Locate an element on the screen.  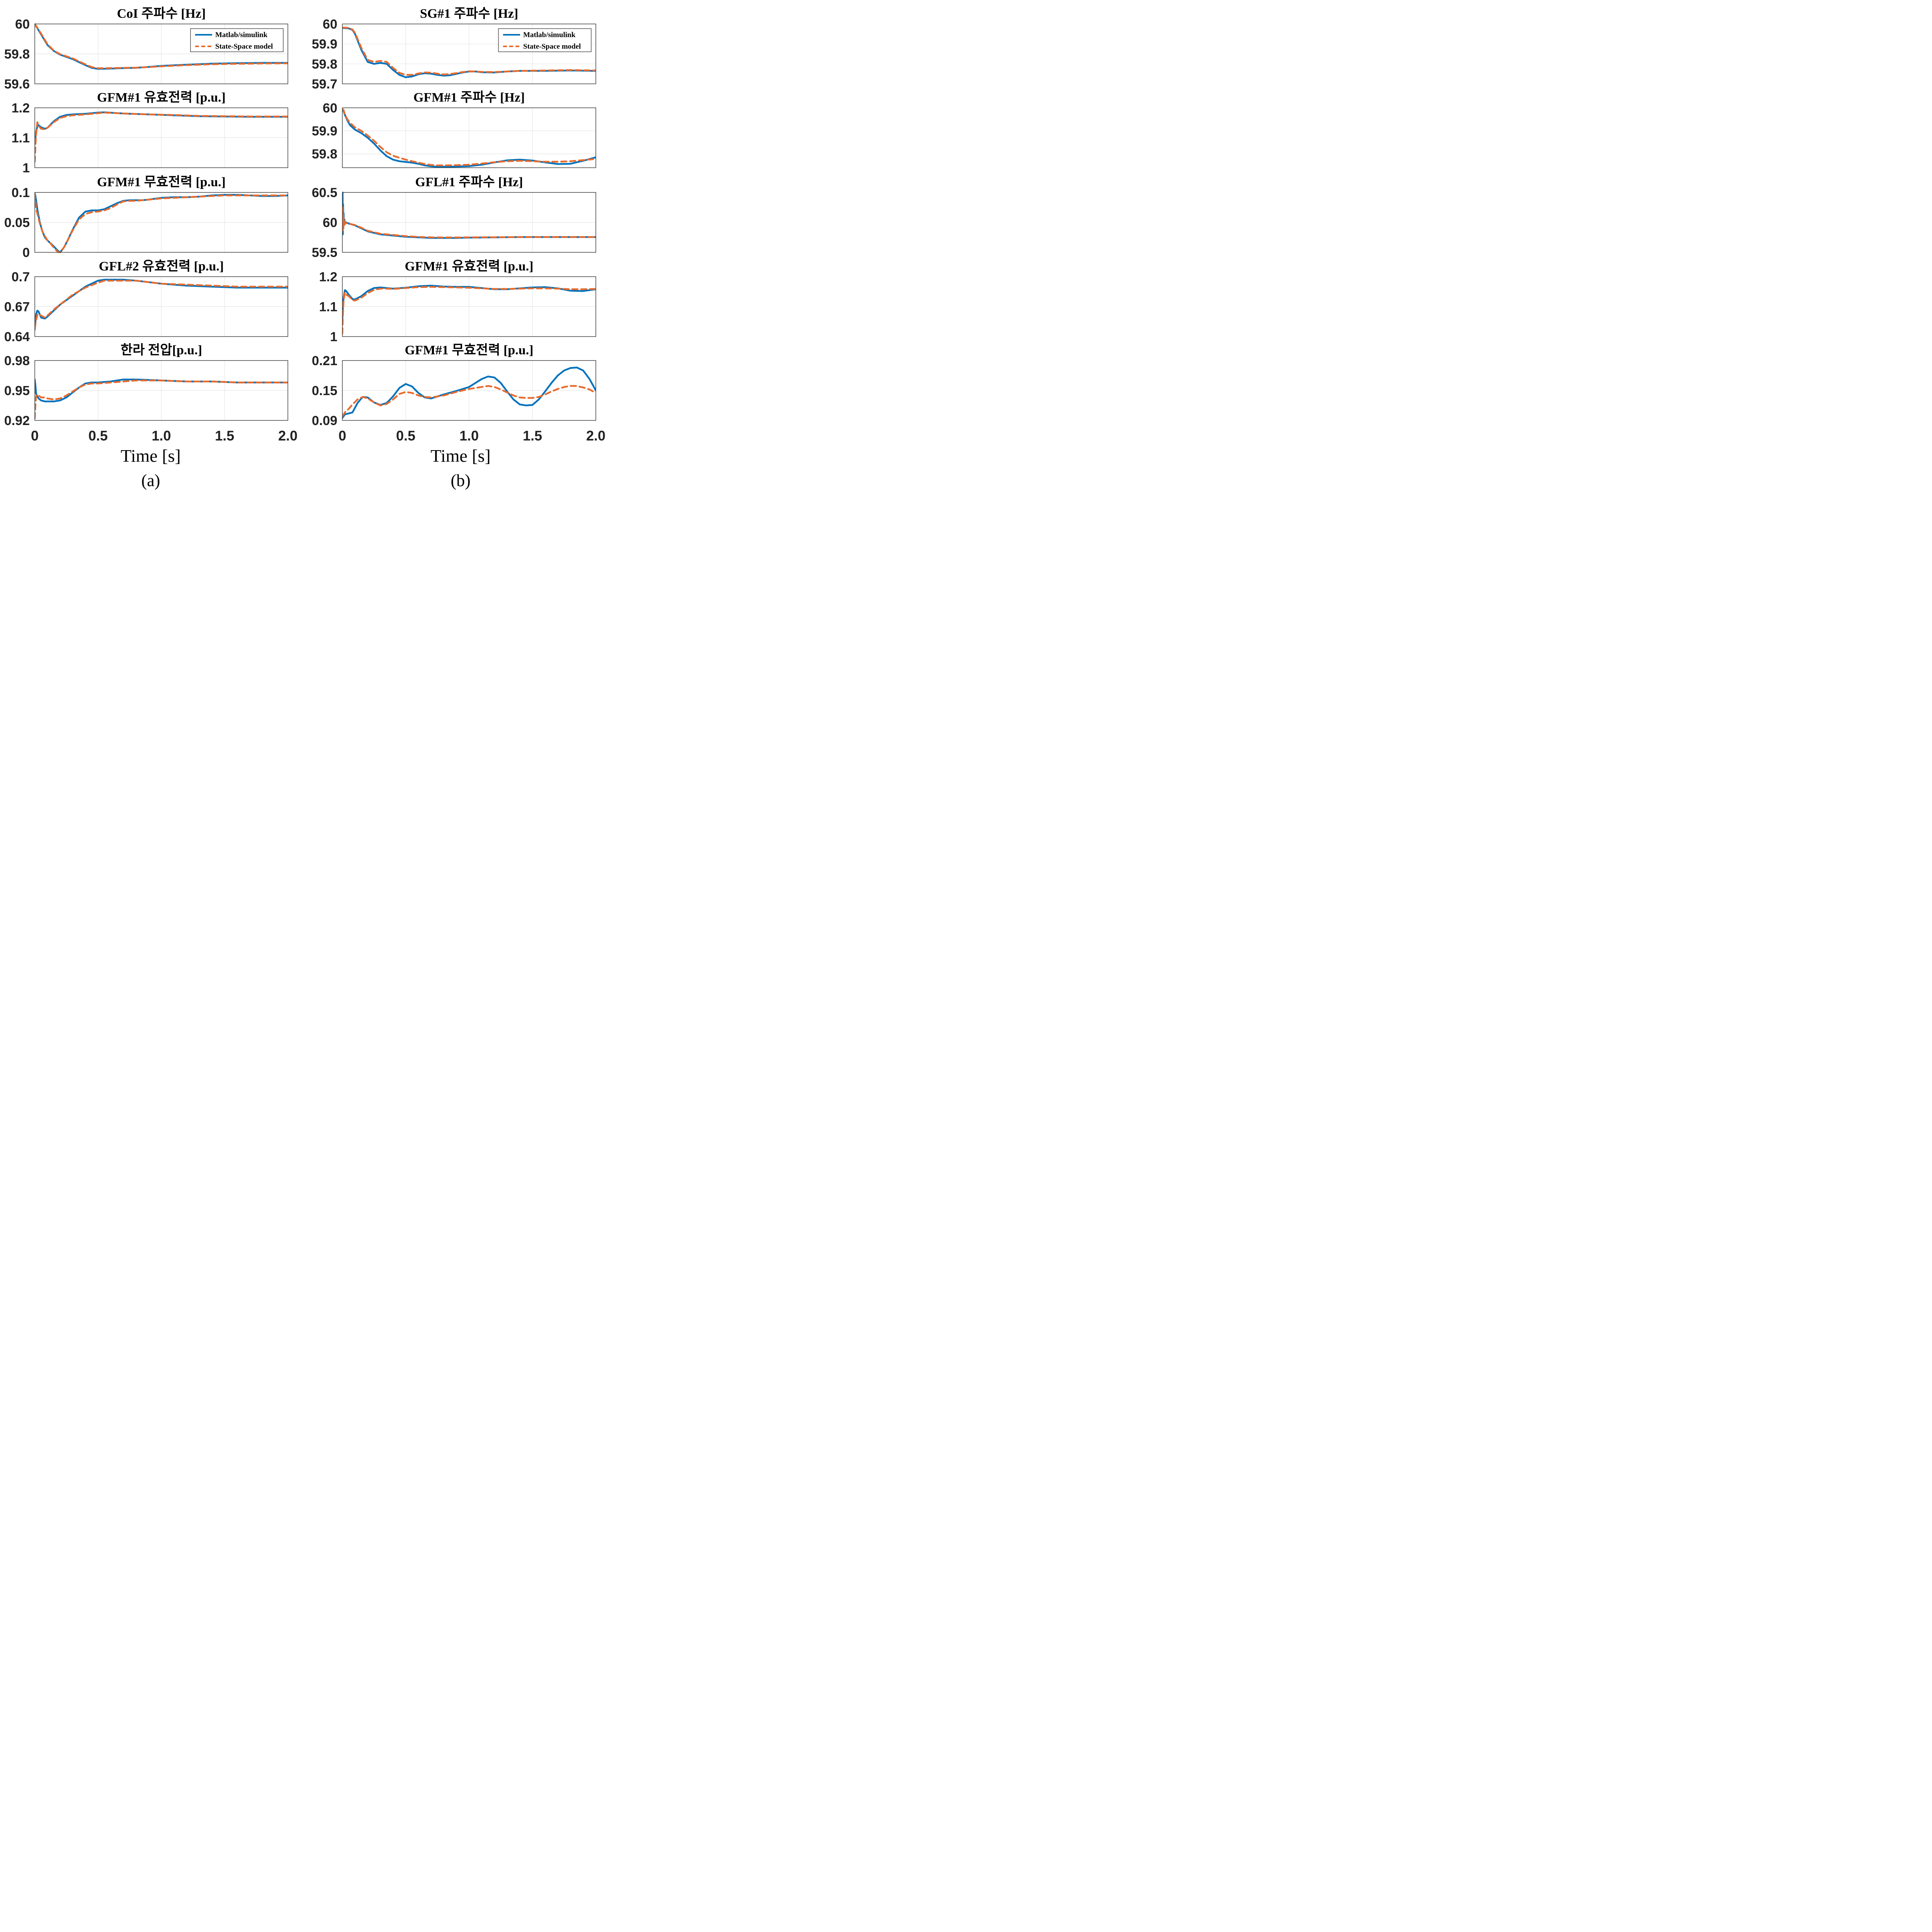
panel-label-a: (a) is located at coordinates (151, 481).